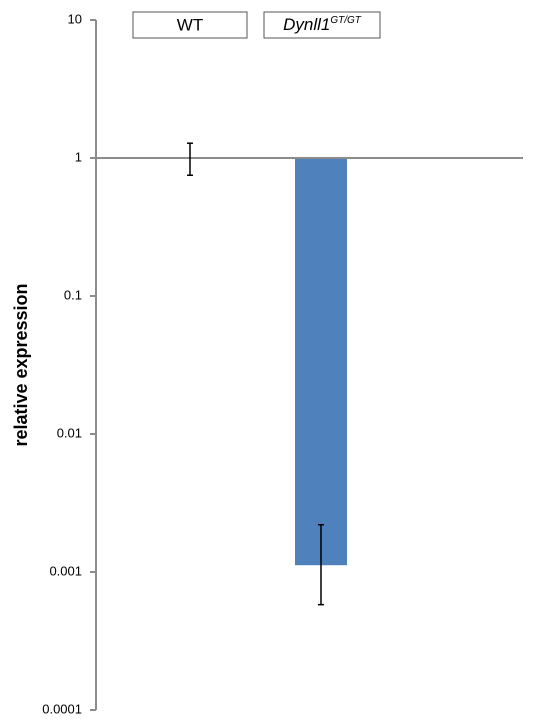  What do you see at coordinates (21, 364) in the screenshot?
I see `y-axis-label: relative expression` at bounding box center [21, 364].